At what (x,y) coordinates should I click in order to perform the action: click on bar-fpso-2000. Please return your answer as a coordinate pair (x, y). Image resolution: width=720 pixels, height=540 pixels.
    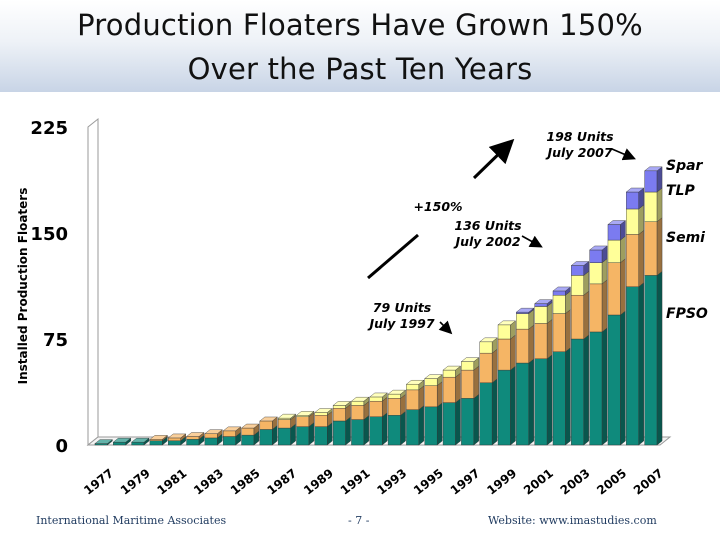
    Looking at the image, I should click on (523, 404).